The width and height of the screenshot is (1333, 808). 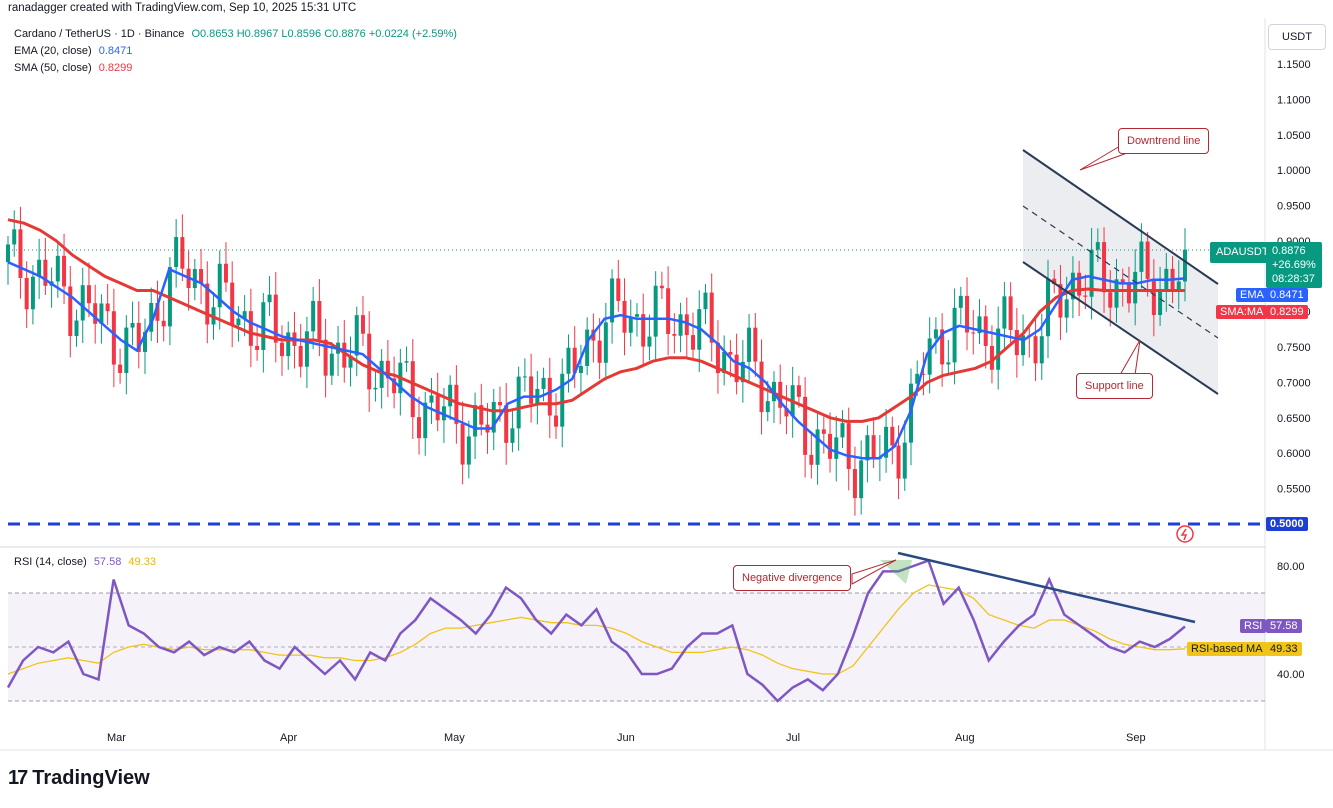 What do you see at coordinates (1287, 295) in the screenshot?
I see `ema-tag-value: 0.8471` at bounding box center [1287, 295].